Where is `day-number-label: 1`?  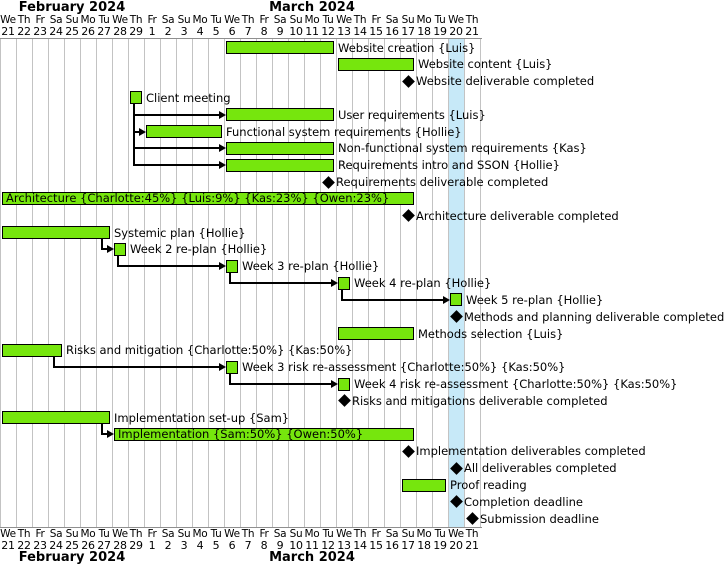
day-number-label: 1 is located at coordinates (152, 545).